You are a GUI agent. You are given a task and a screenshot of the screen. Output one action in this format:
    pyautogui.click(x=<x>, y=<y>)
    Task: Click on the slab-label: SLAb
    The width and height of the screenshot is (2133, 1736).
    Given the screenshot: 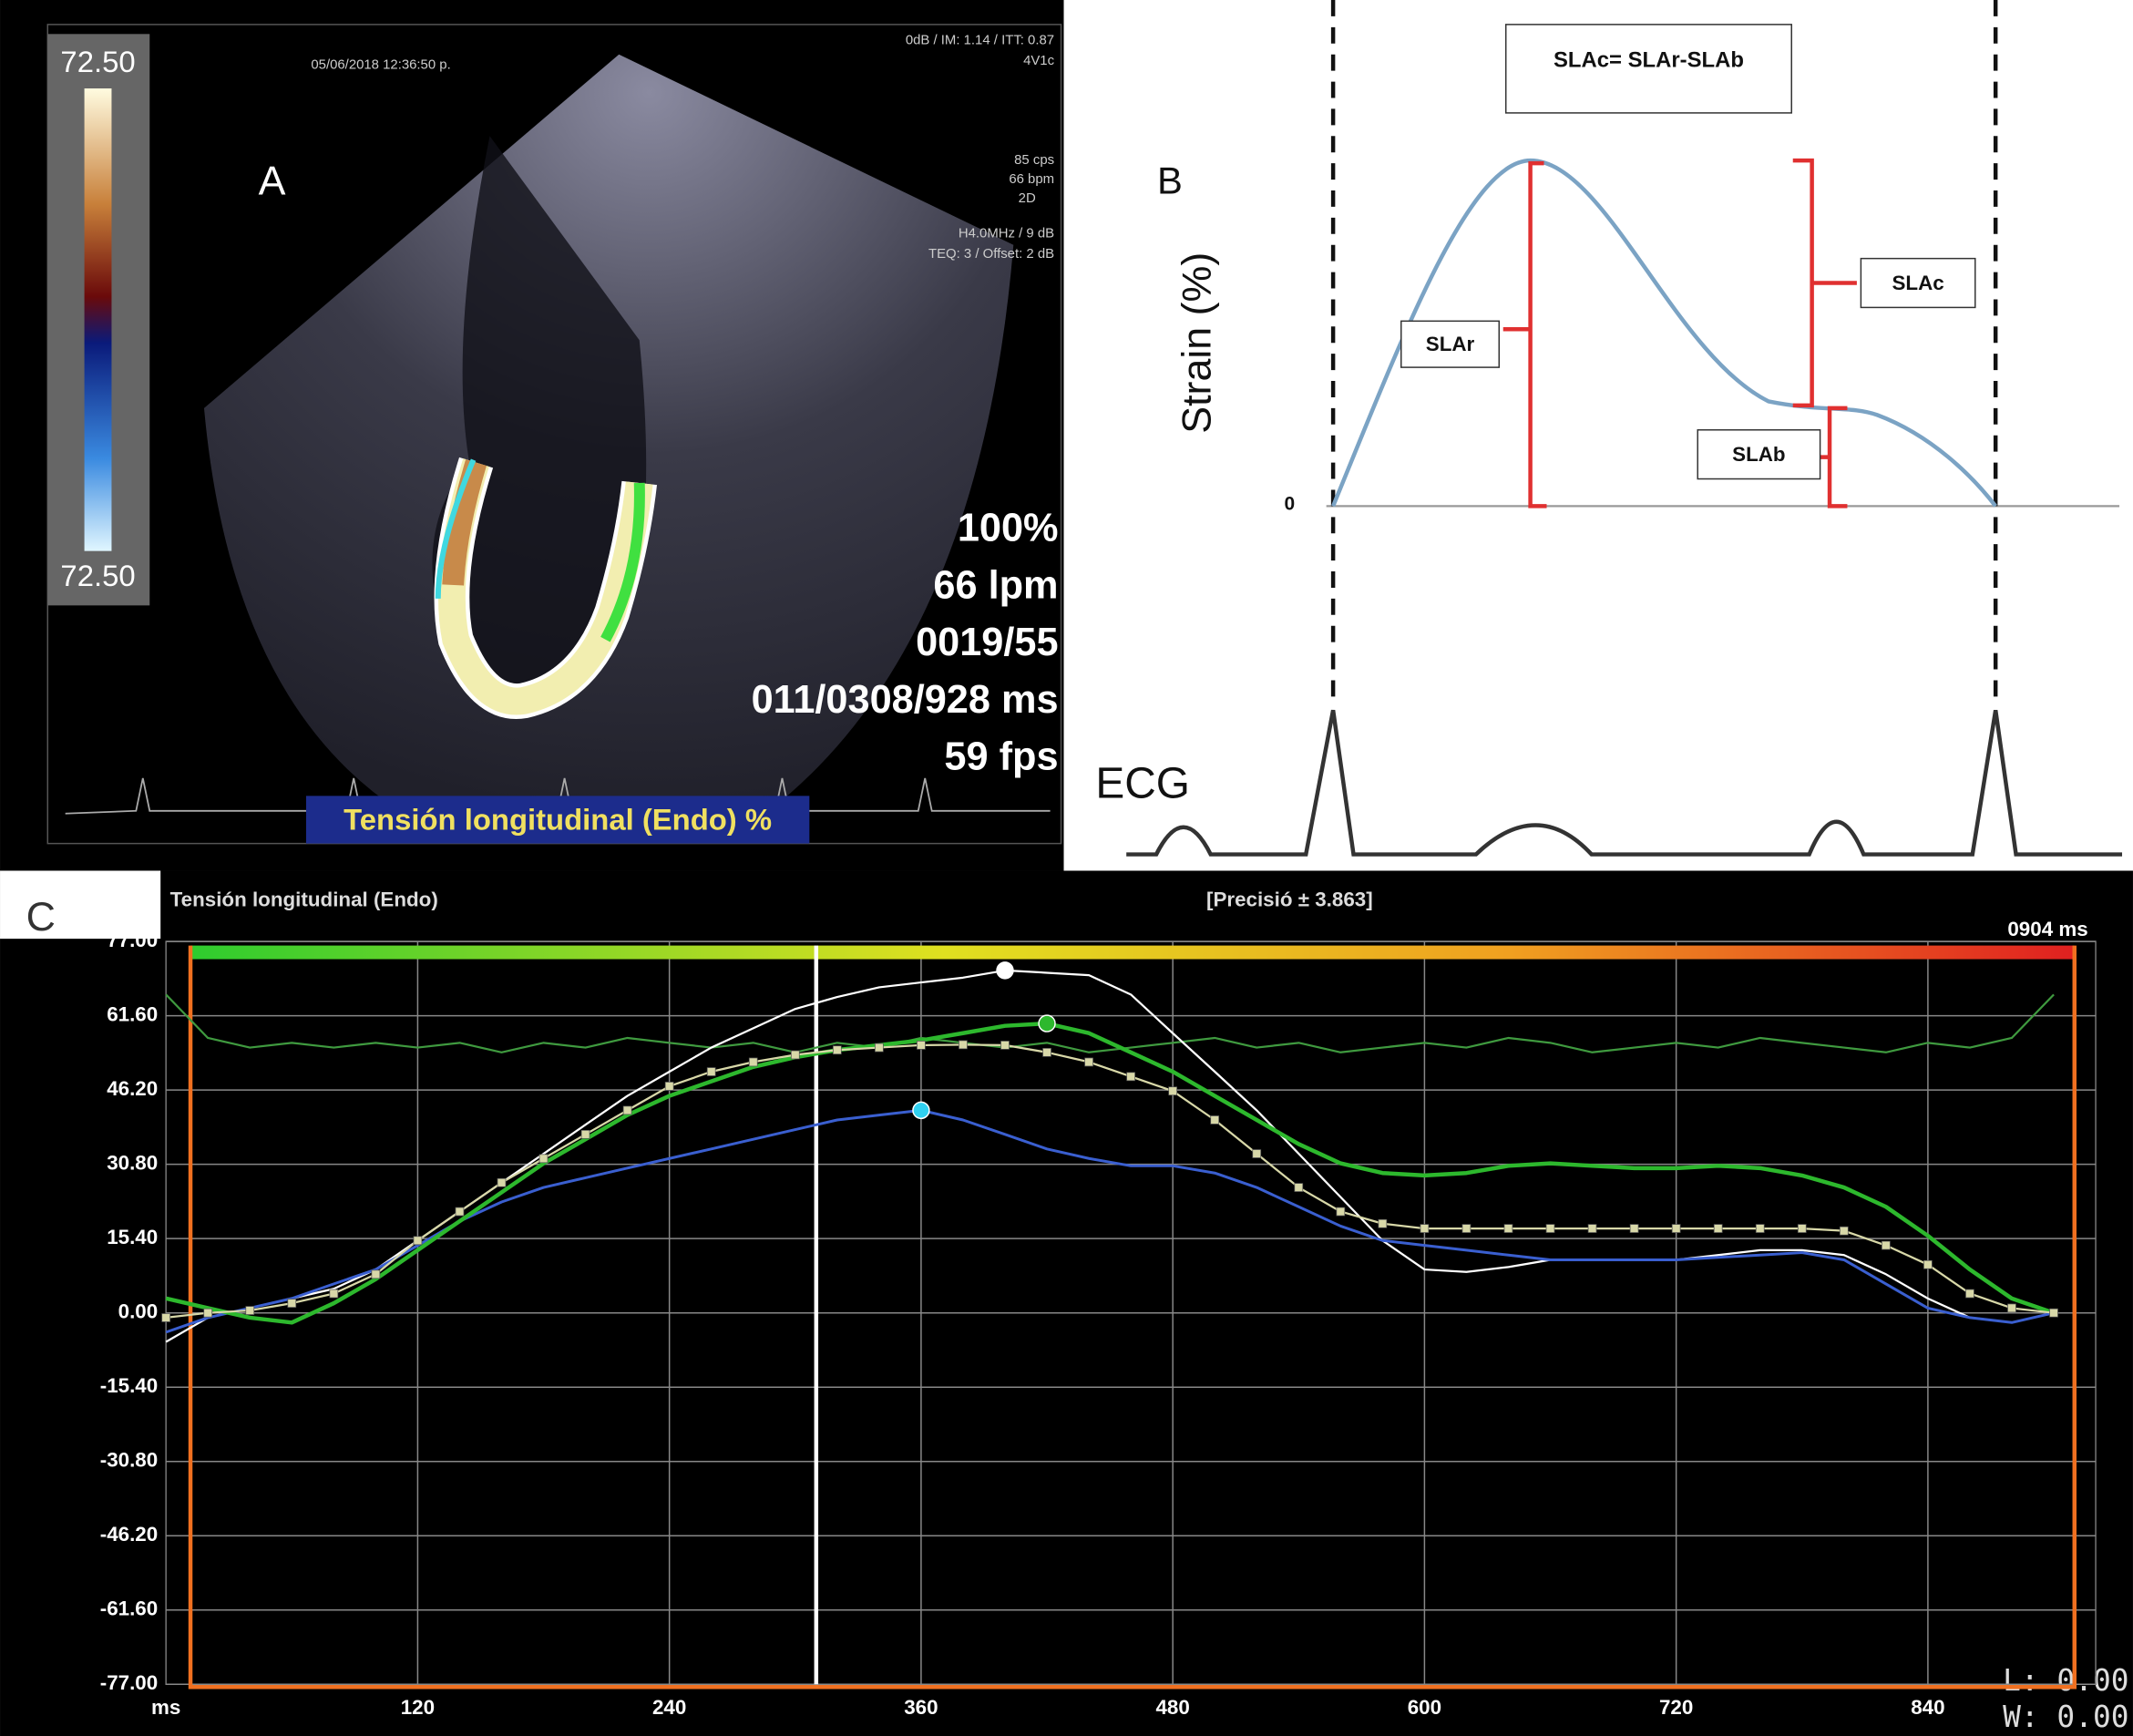 What is the action you would take?
    pyautogui.click(x=1758, y=454)
    